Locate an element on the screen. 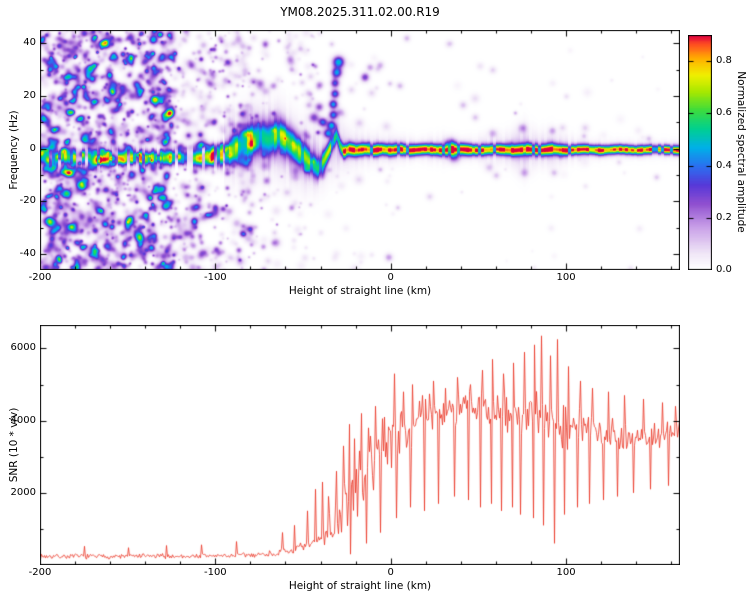  spectrogram-xtick-label: 100 is located at coordinates (566, 277).